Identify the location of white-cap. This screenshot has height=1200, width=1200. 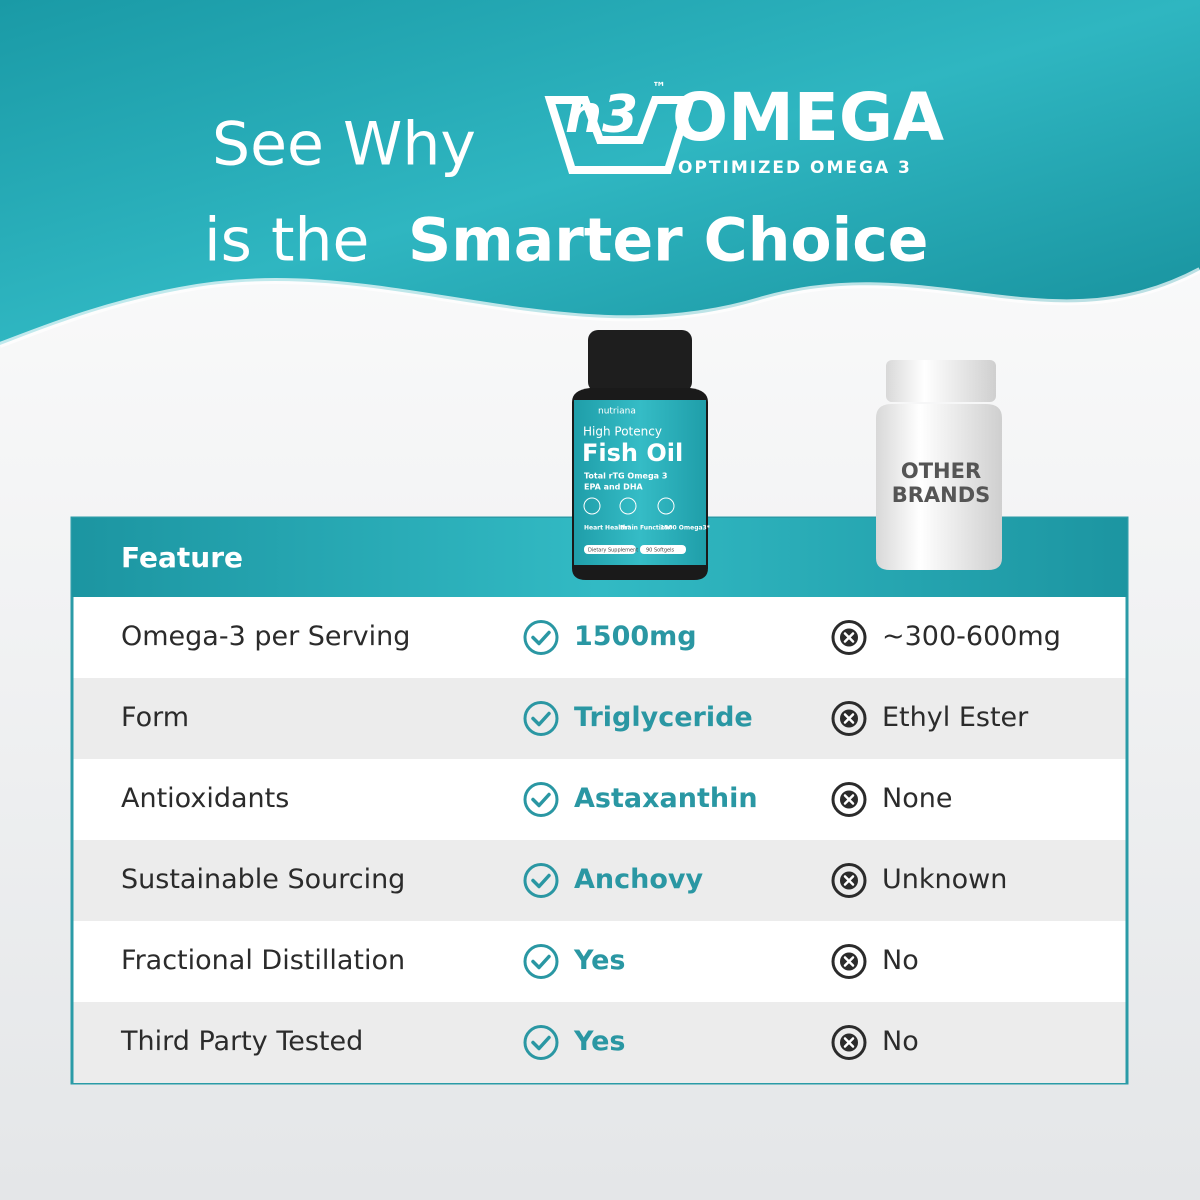
(941, 381).